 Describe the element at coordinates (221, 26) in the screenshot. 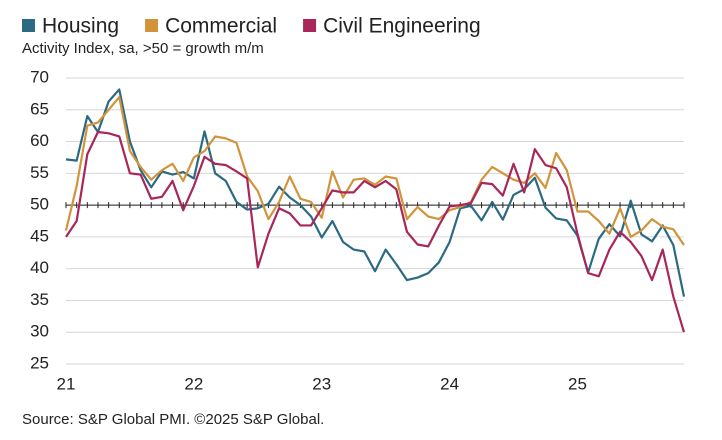

I see `legend-label: Commercial` at that location.